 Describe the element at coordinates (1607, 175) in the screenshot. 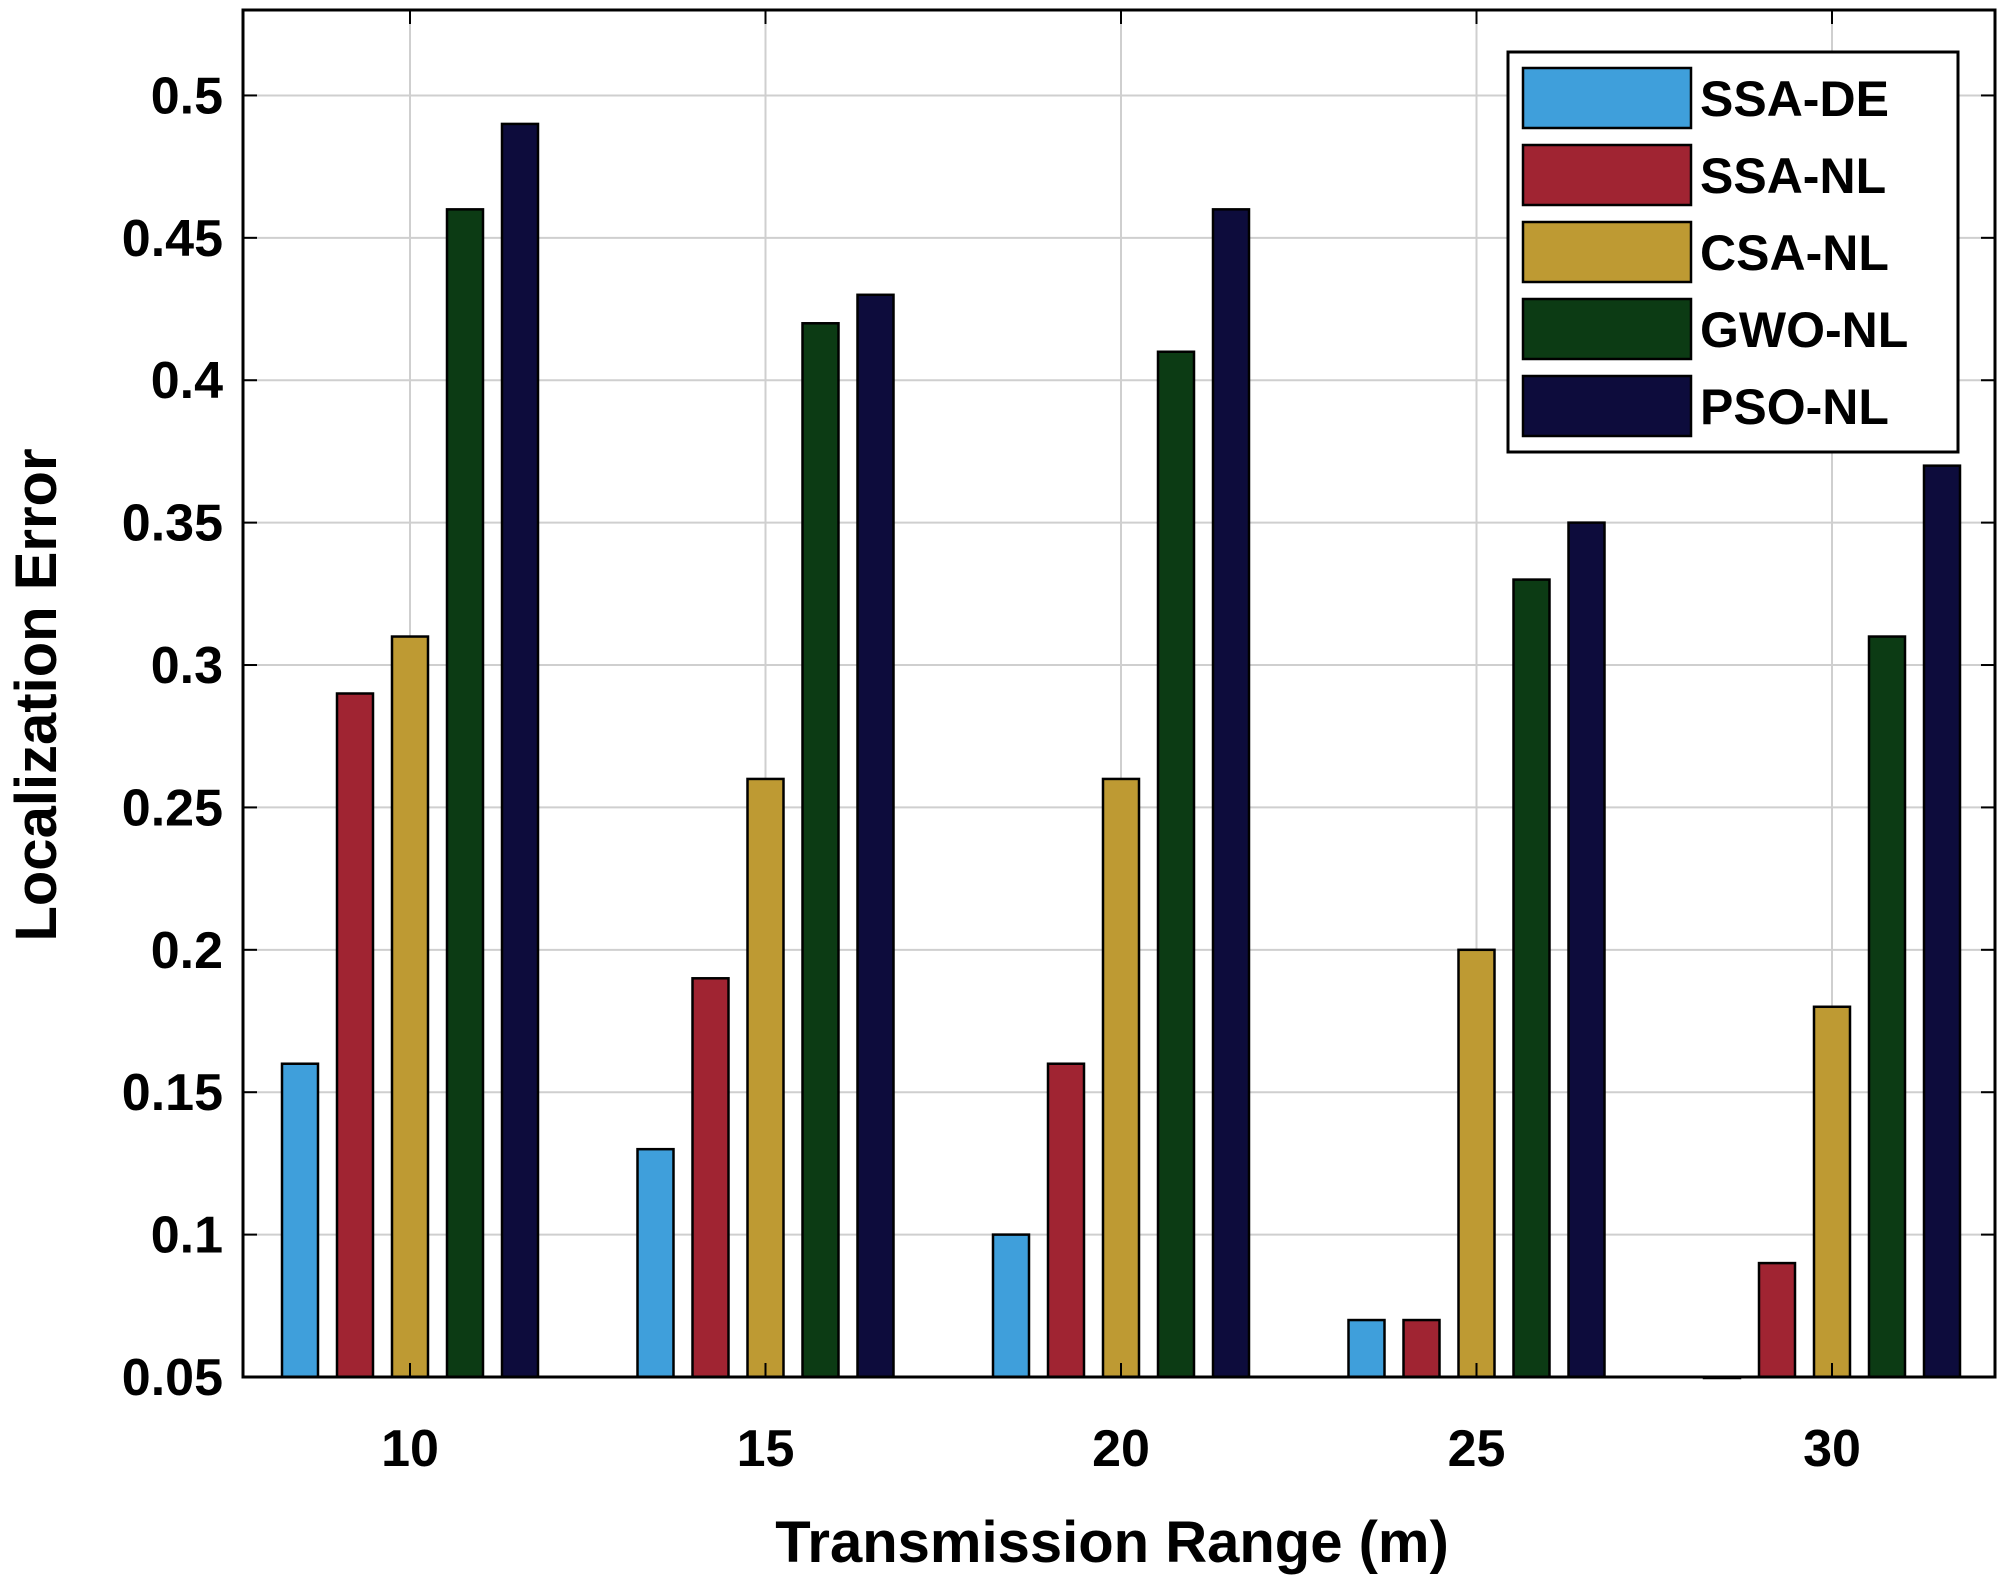

I see `legend-swatch-ssa-nl` at that location.